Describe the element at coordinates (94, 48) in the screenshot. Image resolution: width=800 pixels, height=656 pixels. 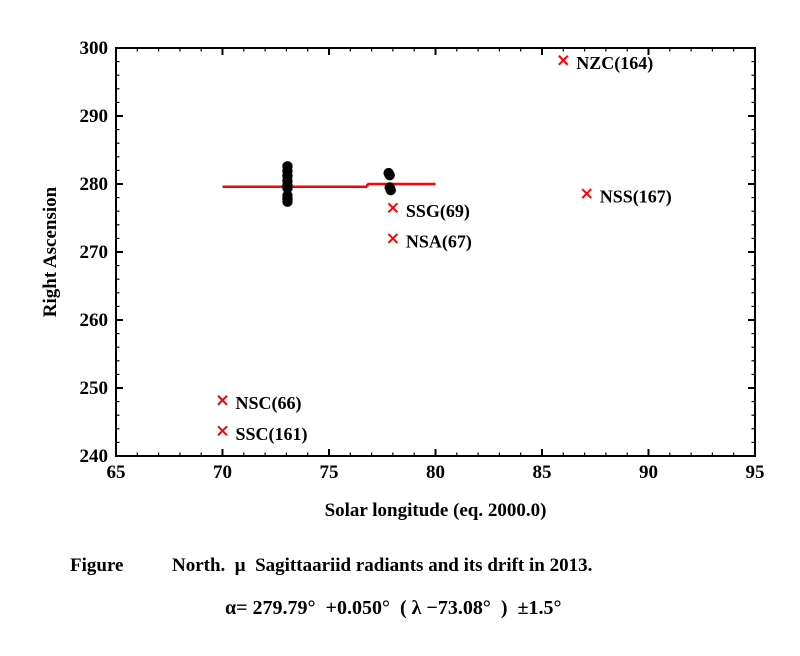
I see `y-tick-label: 300` at that location.